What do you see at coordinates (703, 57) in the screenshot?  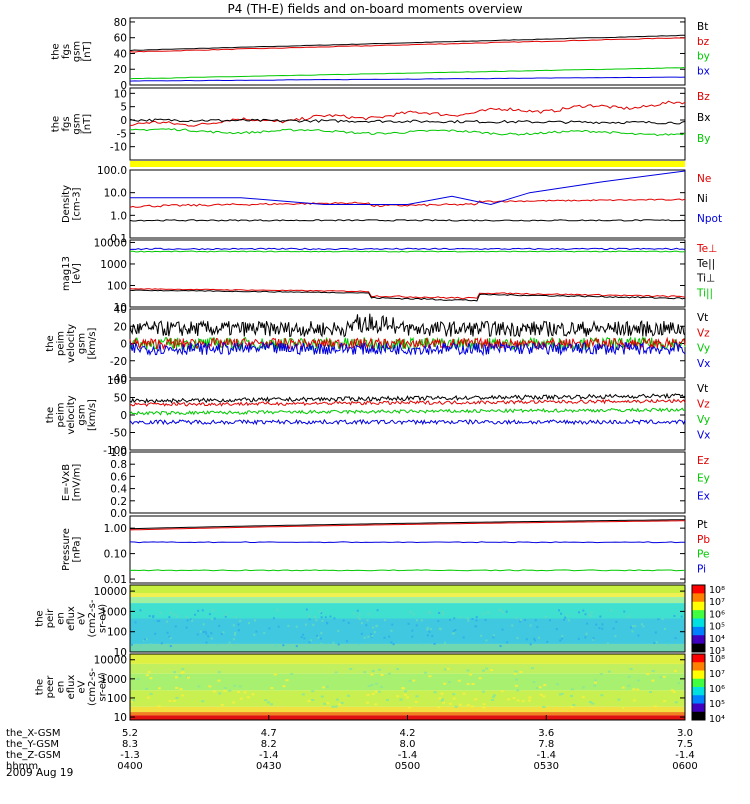 I see `legend-by: by` at bounding box center [703, 57].